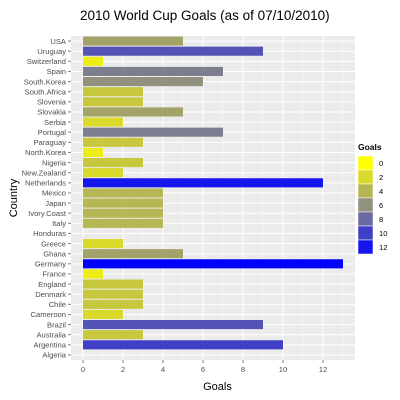 This screenshot has height=400, width=400. Describe the element at coordinates (93, 274) in the screenshot. I see `bar-france` at that location.